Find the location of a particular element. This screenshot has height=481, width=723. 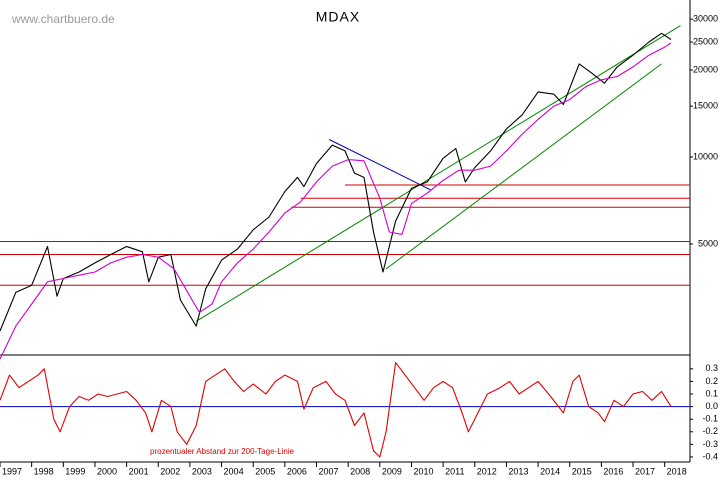

x-tick-label: 1999 is located at coordinates (75, 471).